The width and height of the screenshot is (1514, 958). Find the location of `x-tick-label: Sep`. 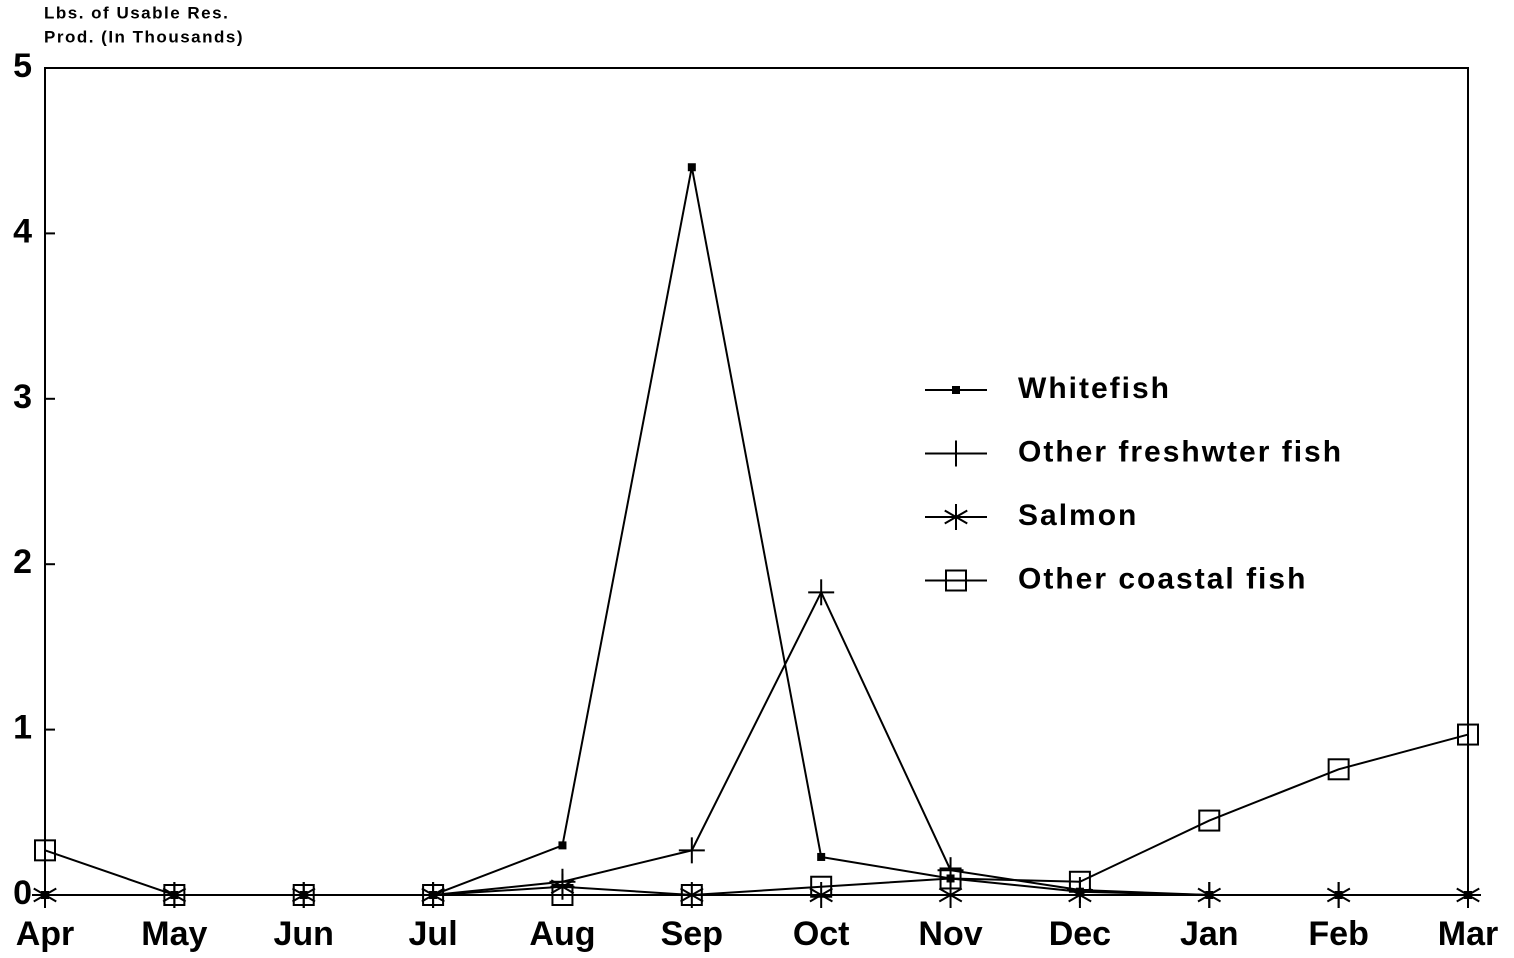

x-tick-label: Sep is located at coordinates (692, 934).